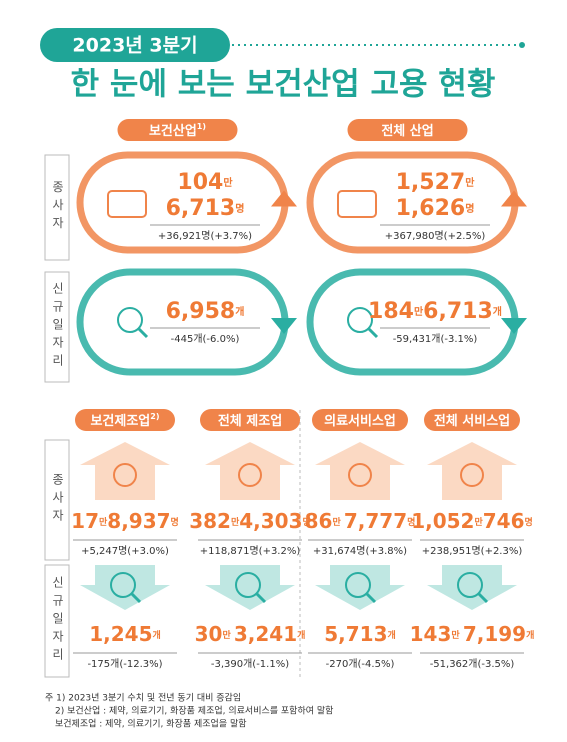 The height and width of the screenshot is (742, 567). What do you see at coordinates (205, 339) in the screenshot?
I see `change: -445개(-6.0%)` at bounding box center [205, 339].